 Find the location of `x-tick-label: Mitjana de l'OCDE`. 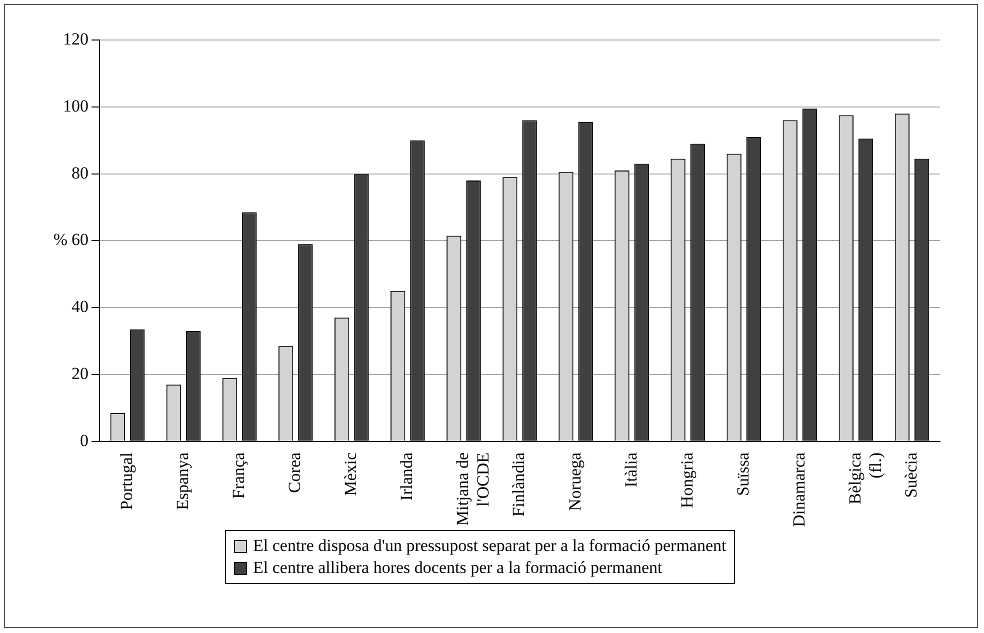

x-tick-label: Mitjana de l'OCDE is located at coordinates (473, 489).